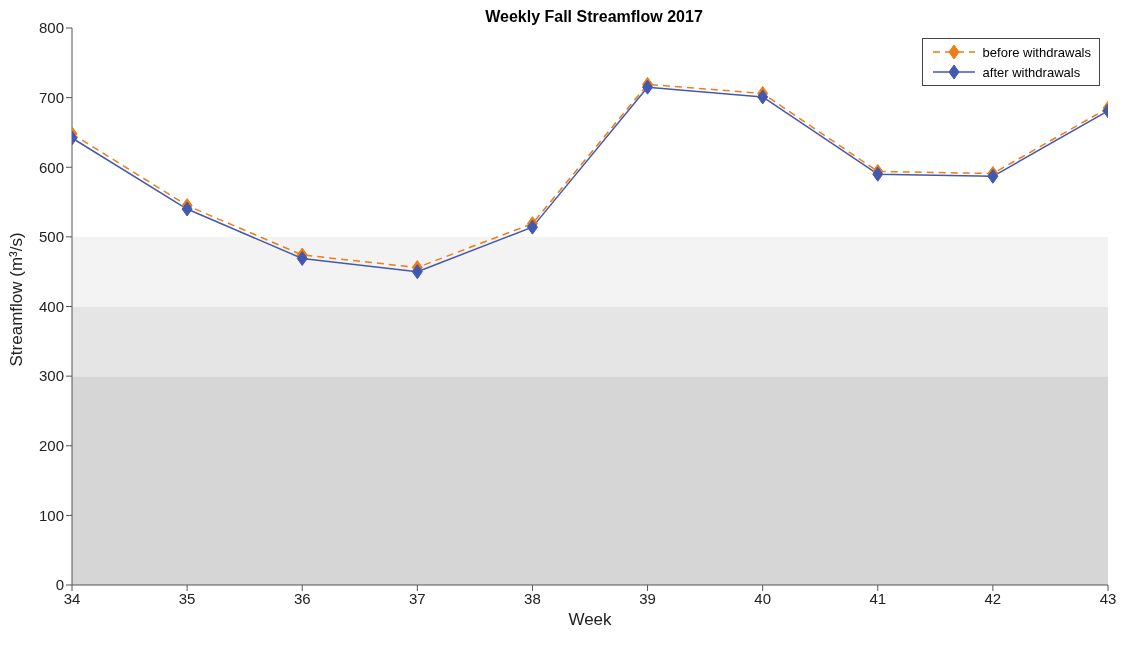  Describe the element at coordinates (51, 306) in the screenshot. I see `y-tick-label: 400` at that location.